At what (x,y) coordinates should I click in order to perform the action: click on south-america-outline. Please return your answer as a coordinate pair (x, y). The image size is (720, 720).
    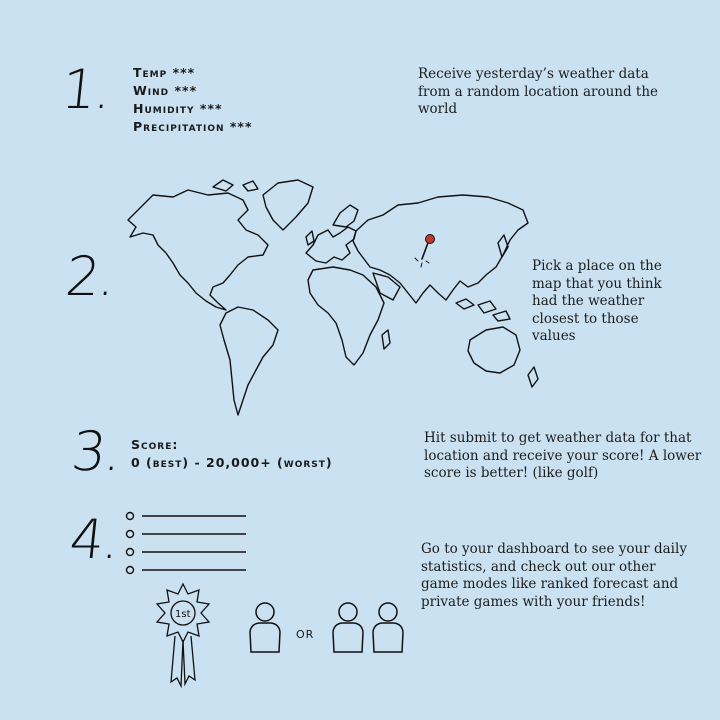
    Looking at the image, I should click on (249, 361).